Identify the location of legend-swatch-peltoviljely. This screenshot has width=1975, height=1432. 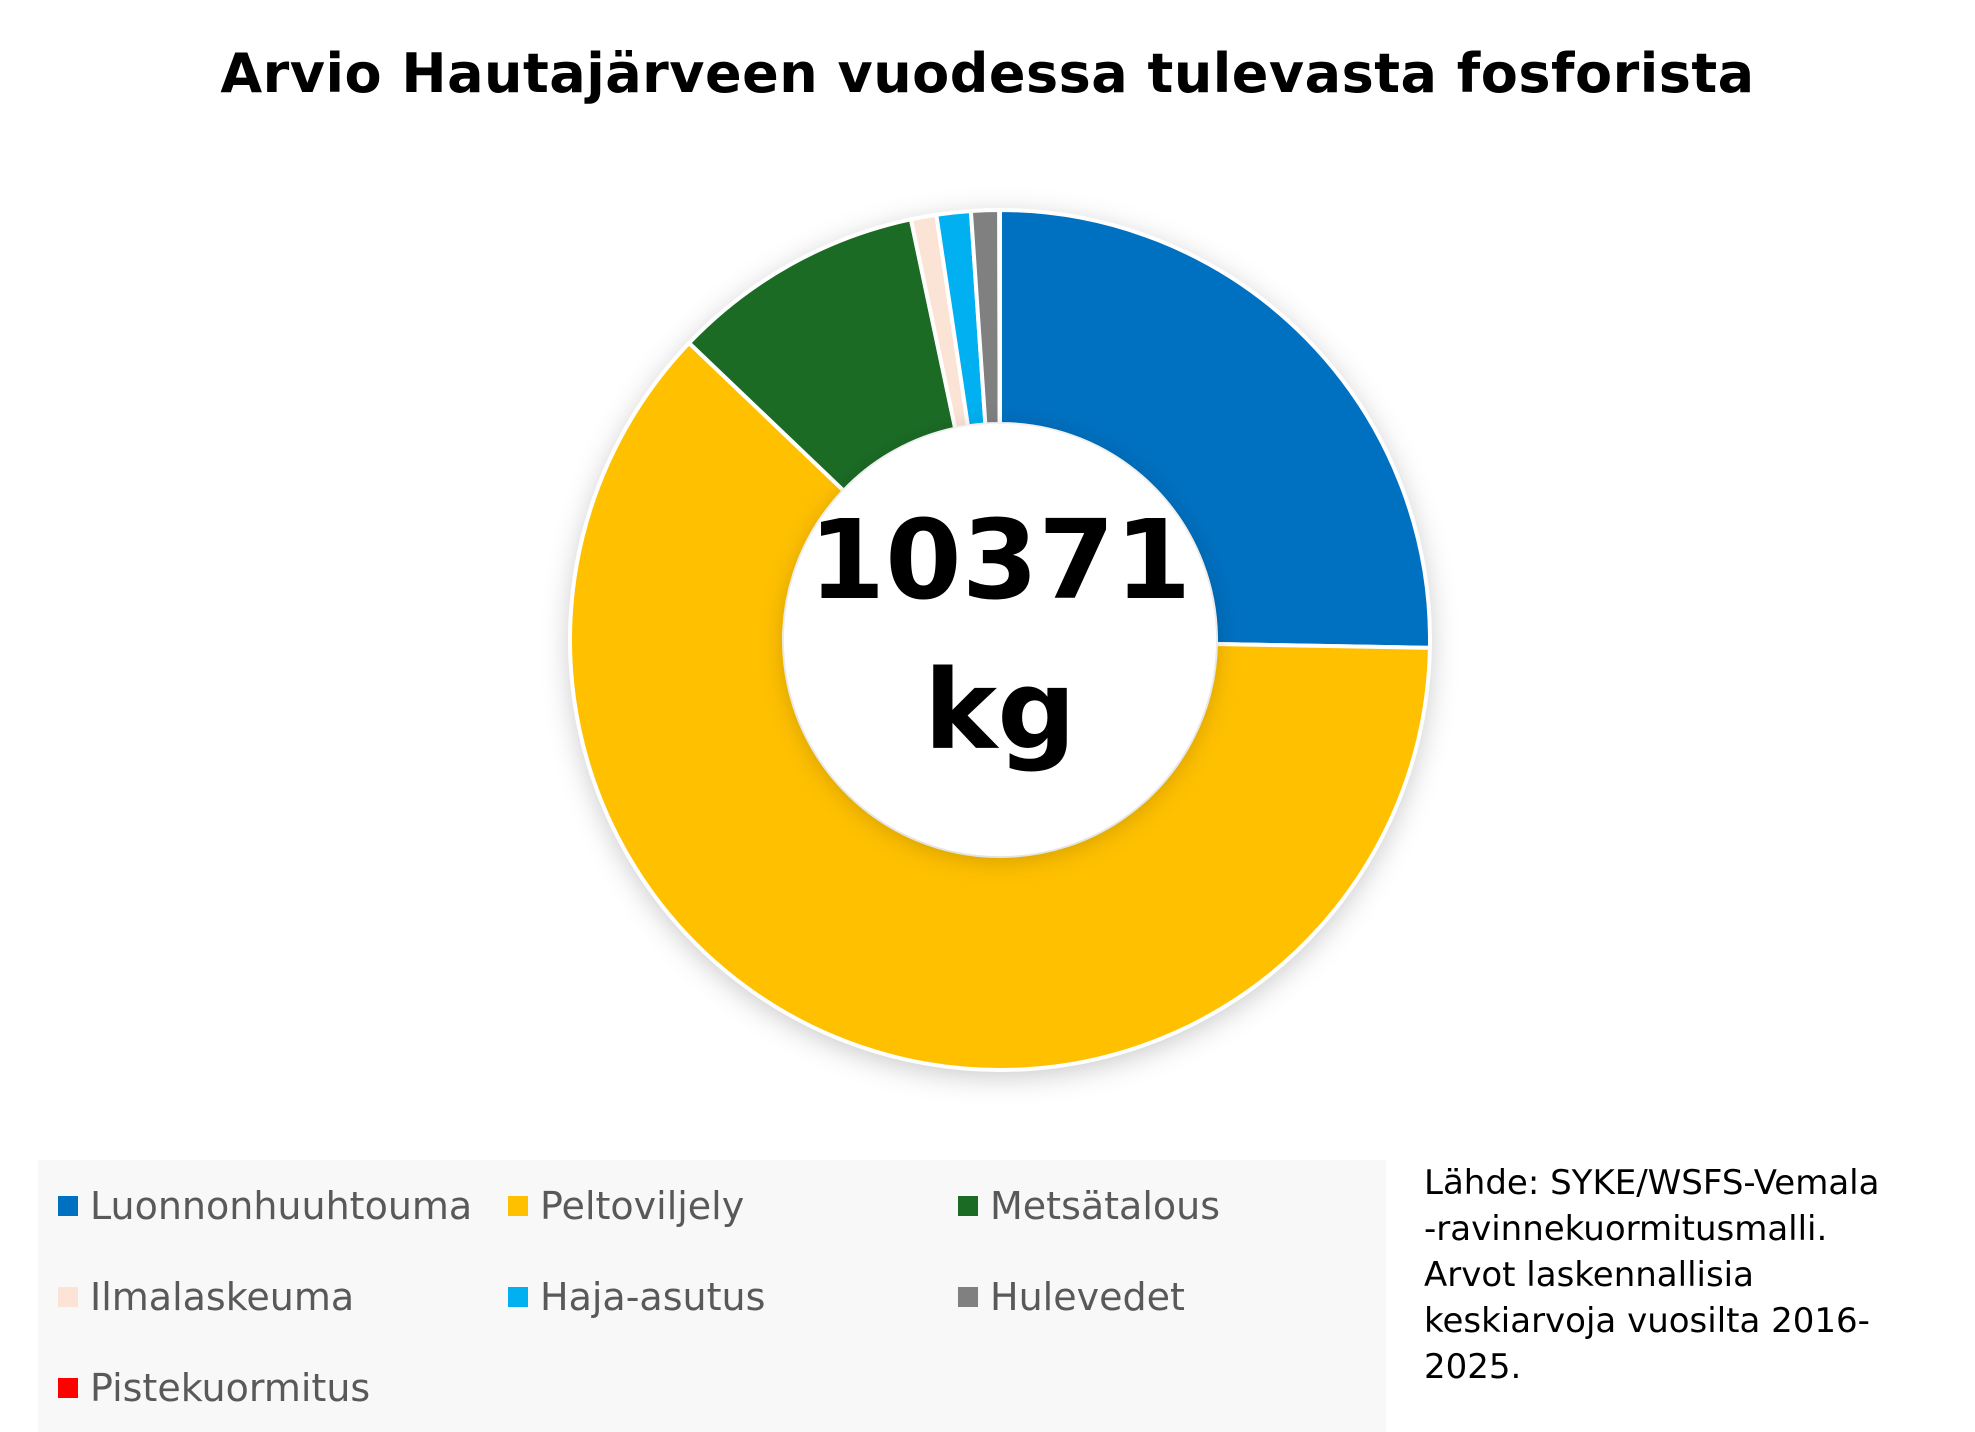
(518, 1206).